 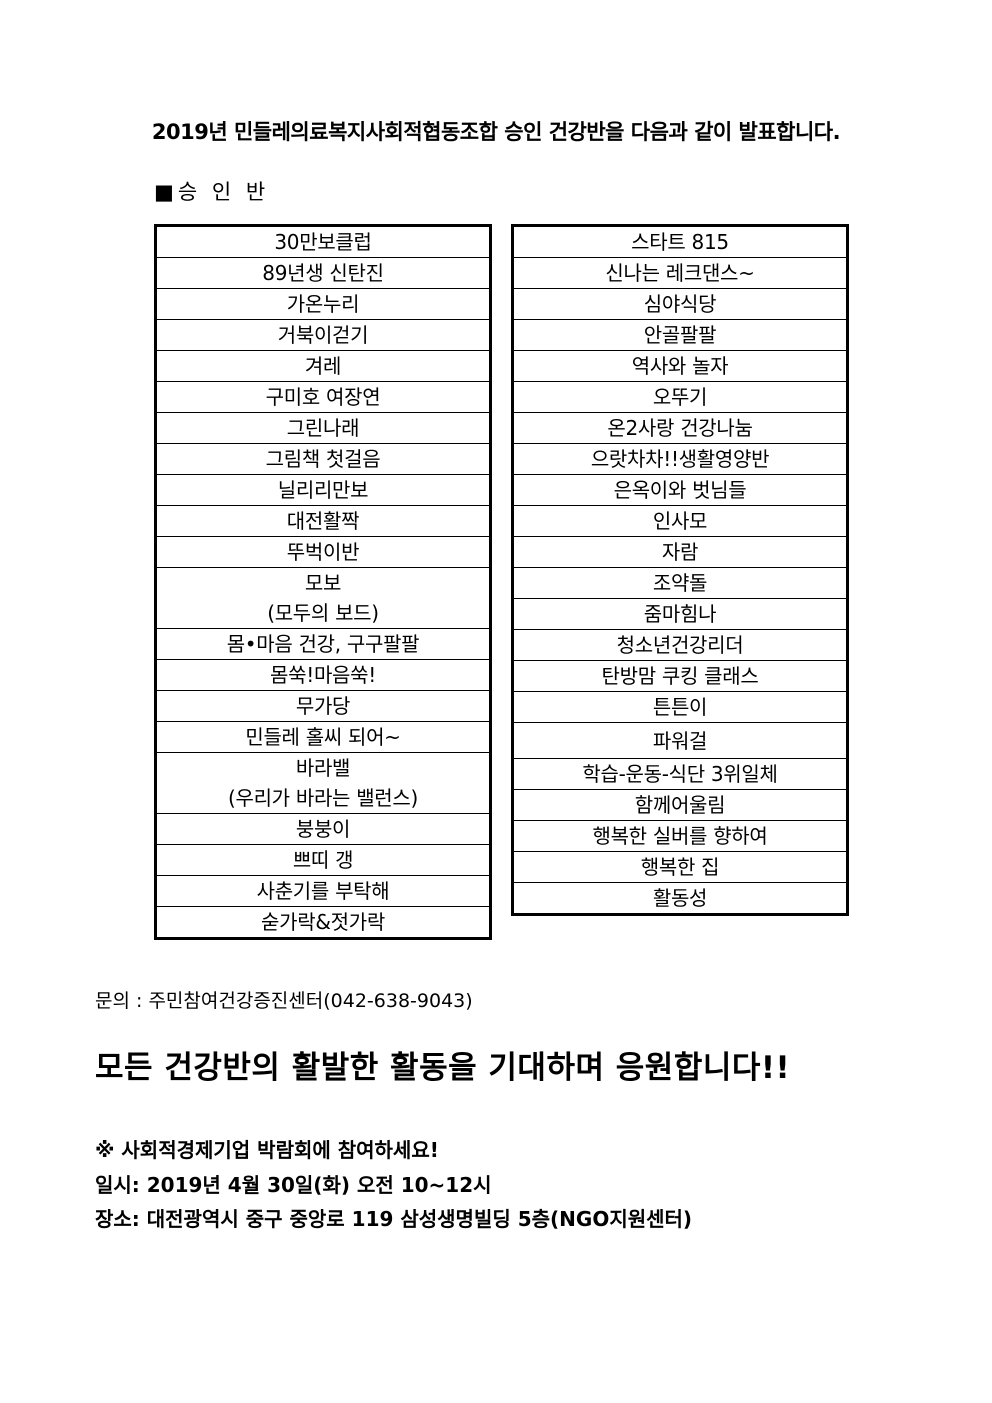 I want to click on table-row: 오뚜기, so click(x=680, y=397).